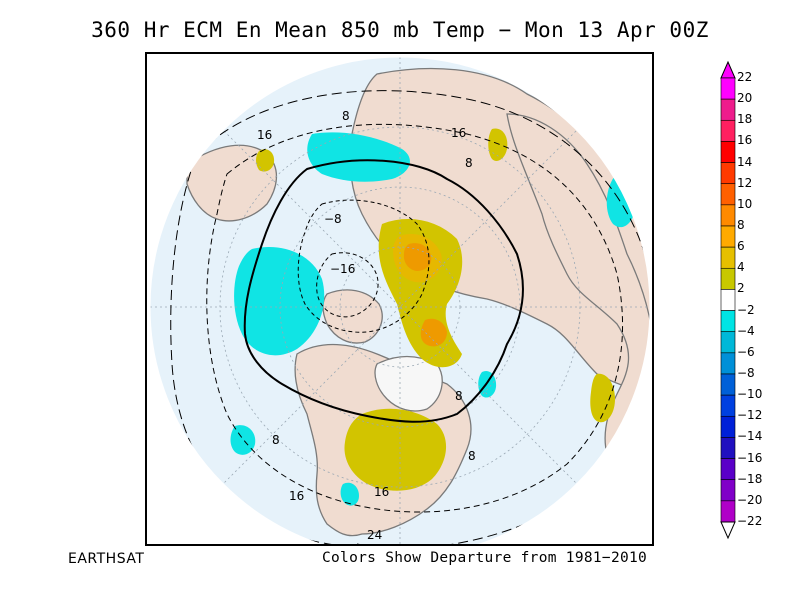 The height and width of the screenshot is (600, 800). Describe the element at coordinates (745, 161) in the screenshot. I see `color-scale-tick-label: 14` at that location.